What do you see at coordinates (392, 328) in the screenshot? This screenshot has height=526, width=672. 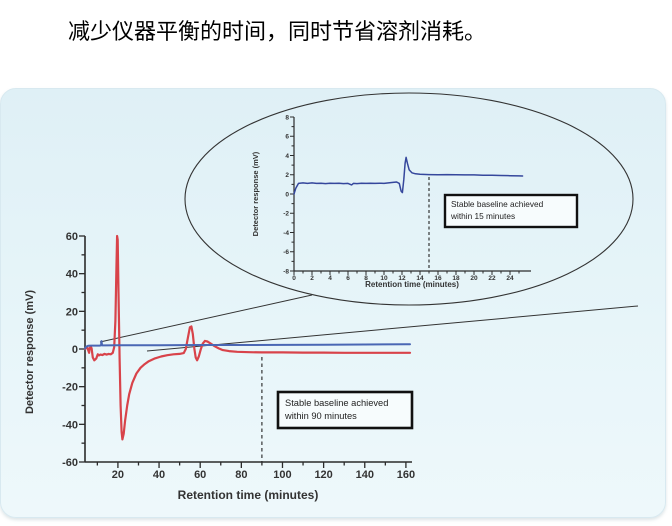 I see `callout-line-lower` at bounding box center [392, 328].